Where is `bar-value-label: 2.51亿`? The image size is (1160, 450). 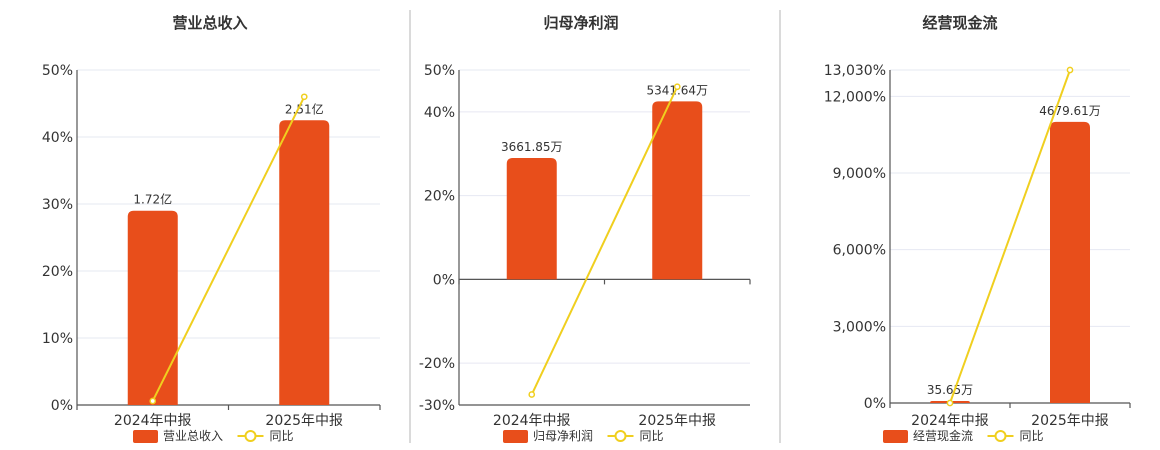 bar-value-label: 2.51亿 is located at coordinates (304, 108).